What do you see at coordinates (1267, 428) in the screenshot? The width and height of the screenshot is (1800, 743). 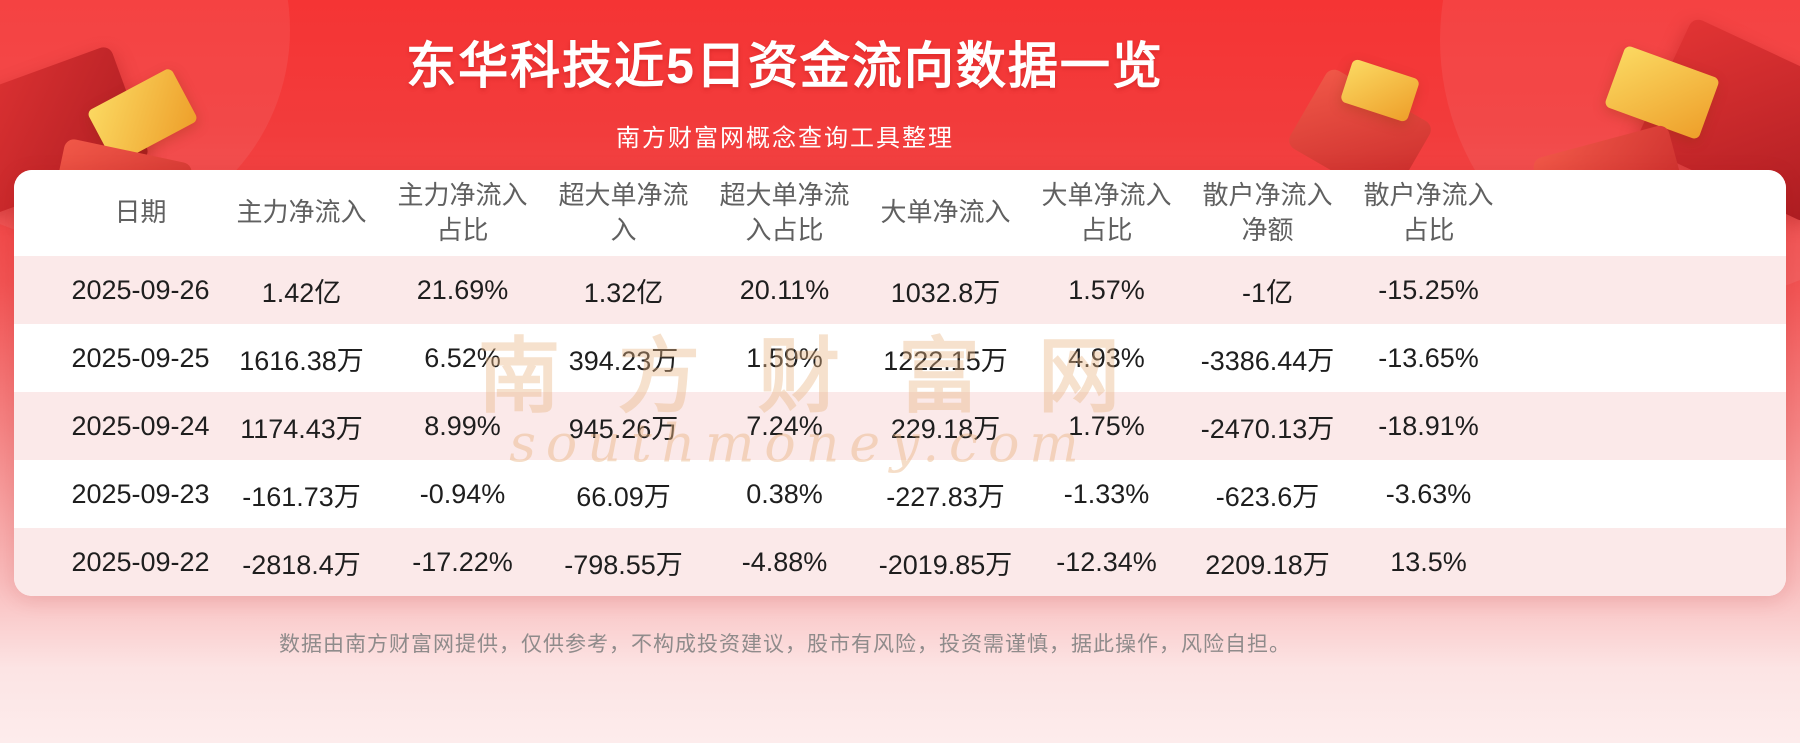 I see `table-cell: -2470.13万` at bounding box center [1267, 428].